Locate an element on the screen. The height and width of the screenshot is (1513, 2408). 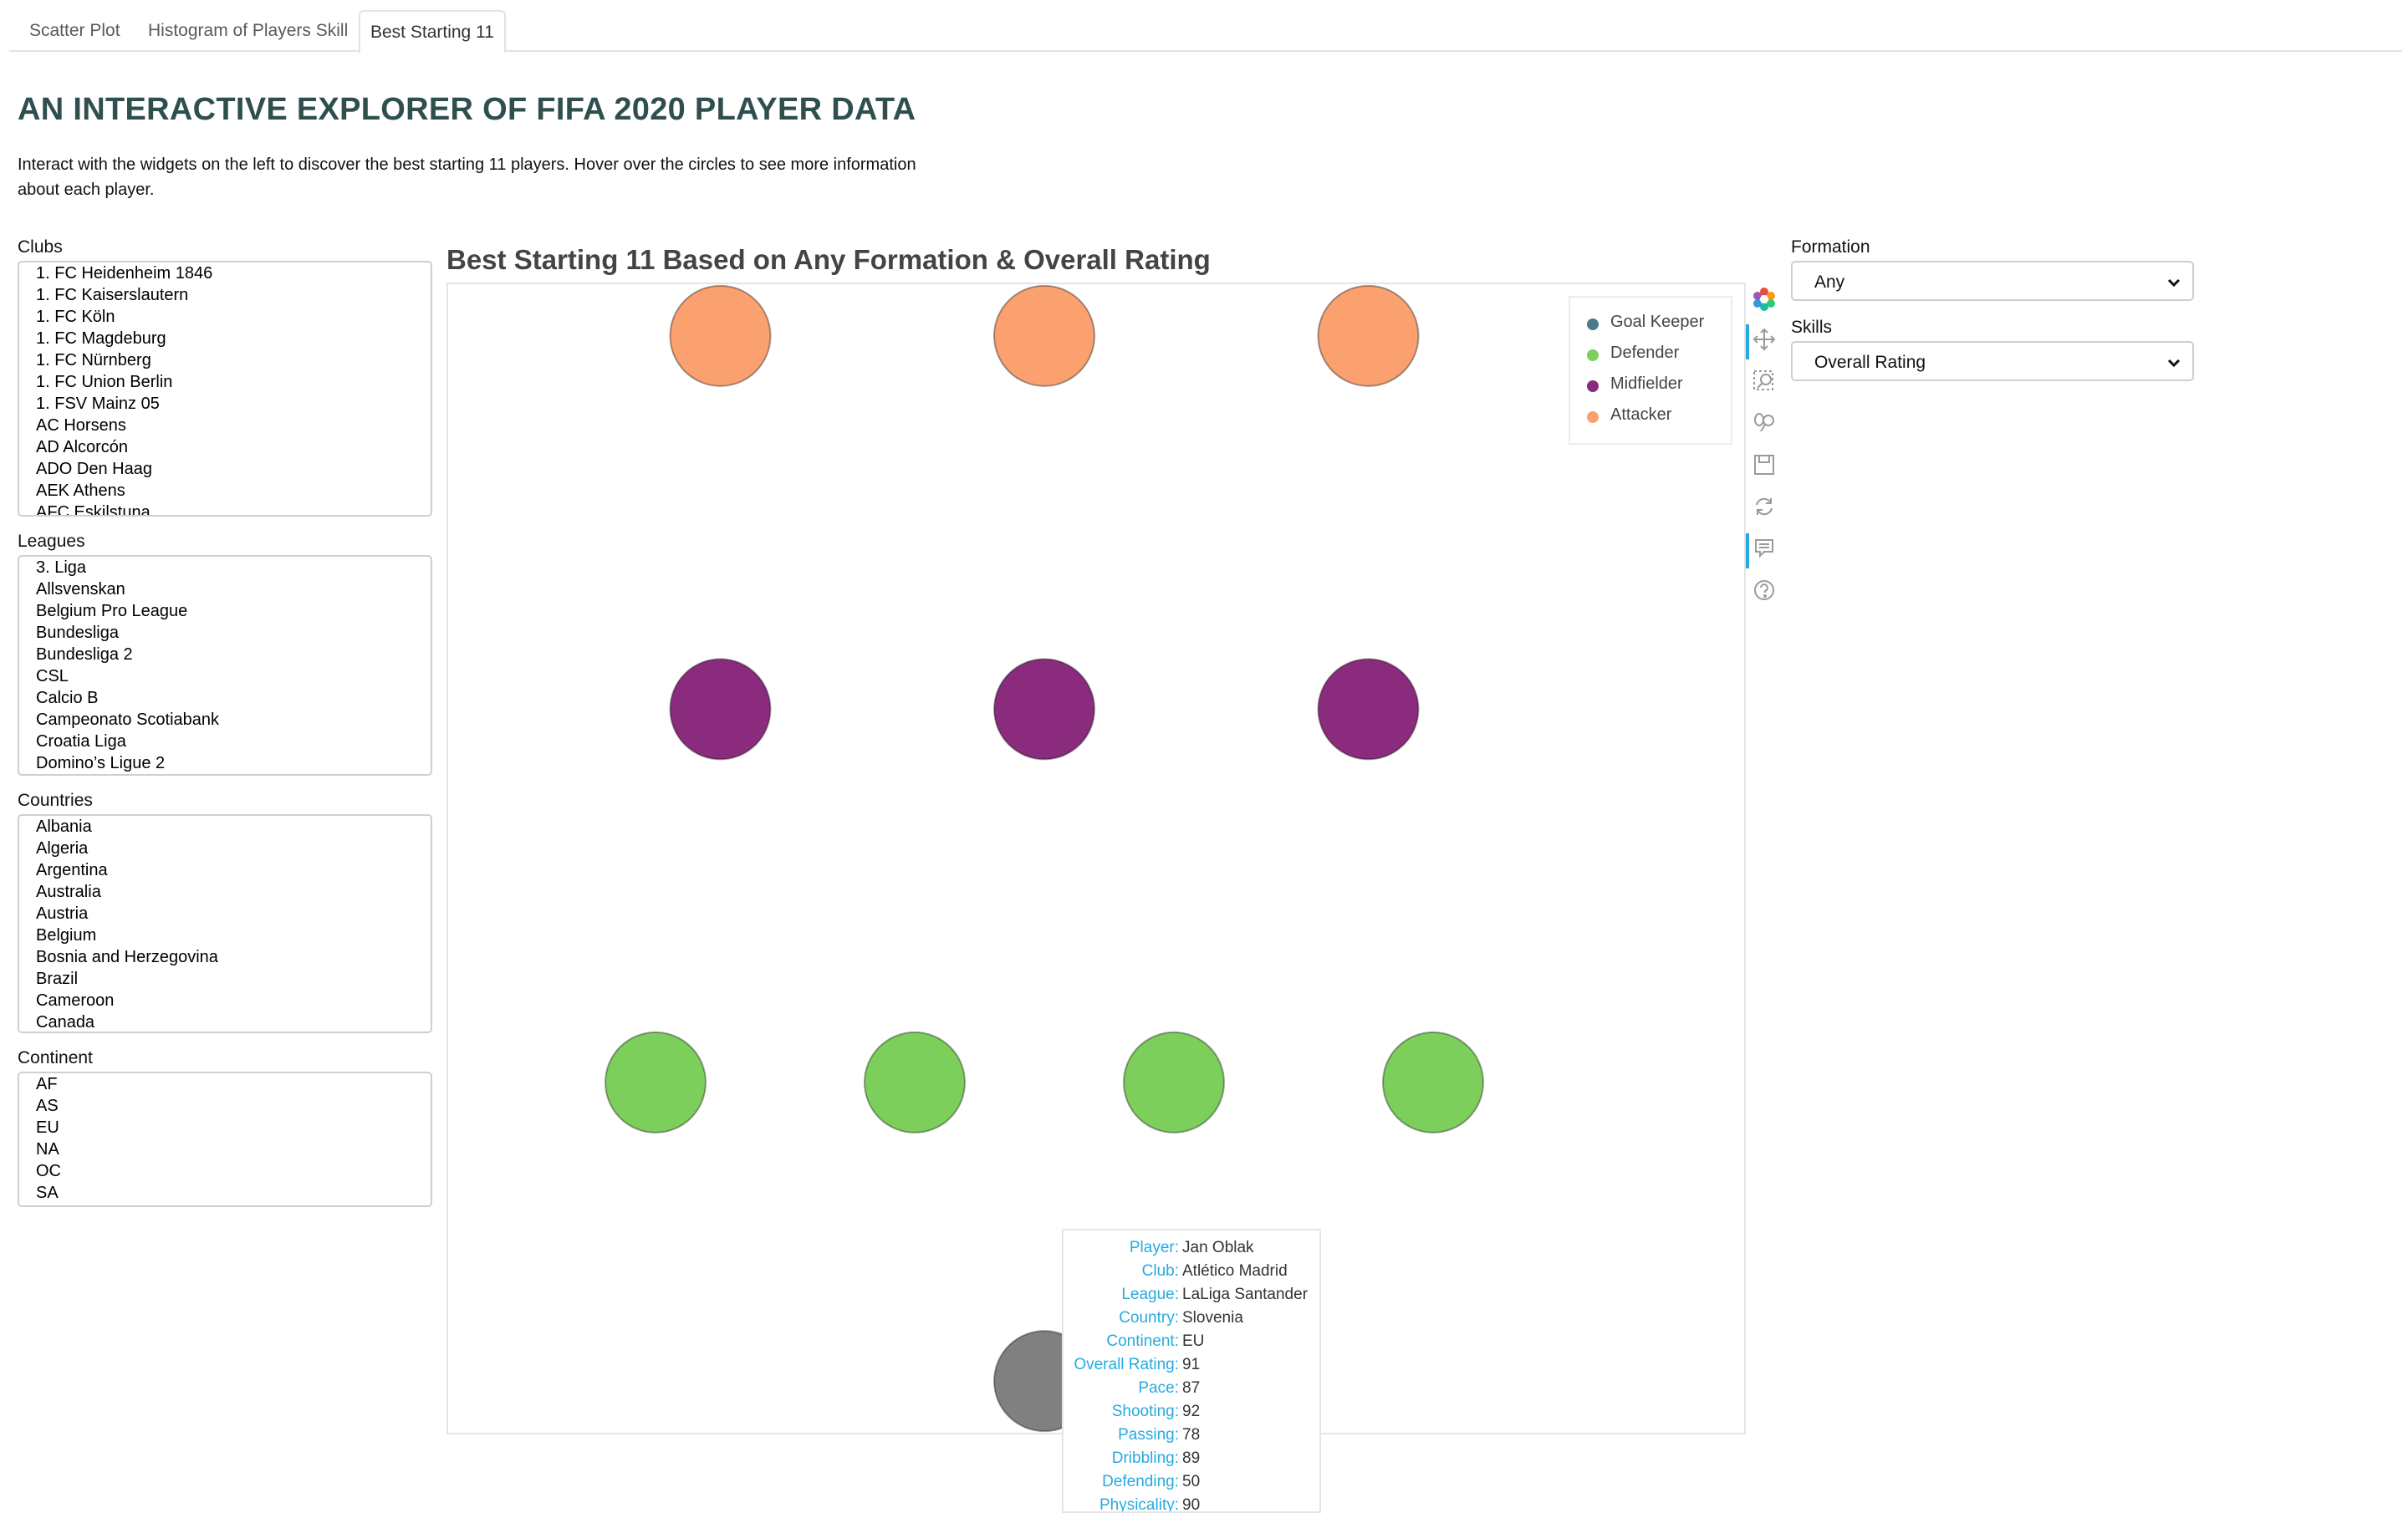
tooltip-value: 50 is located at coordinates (1191, 1481).